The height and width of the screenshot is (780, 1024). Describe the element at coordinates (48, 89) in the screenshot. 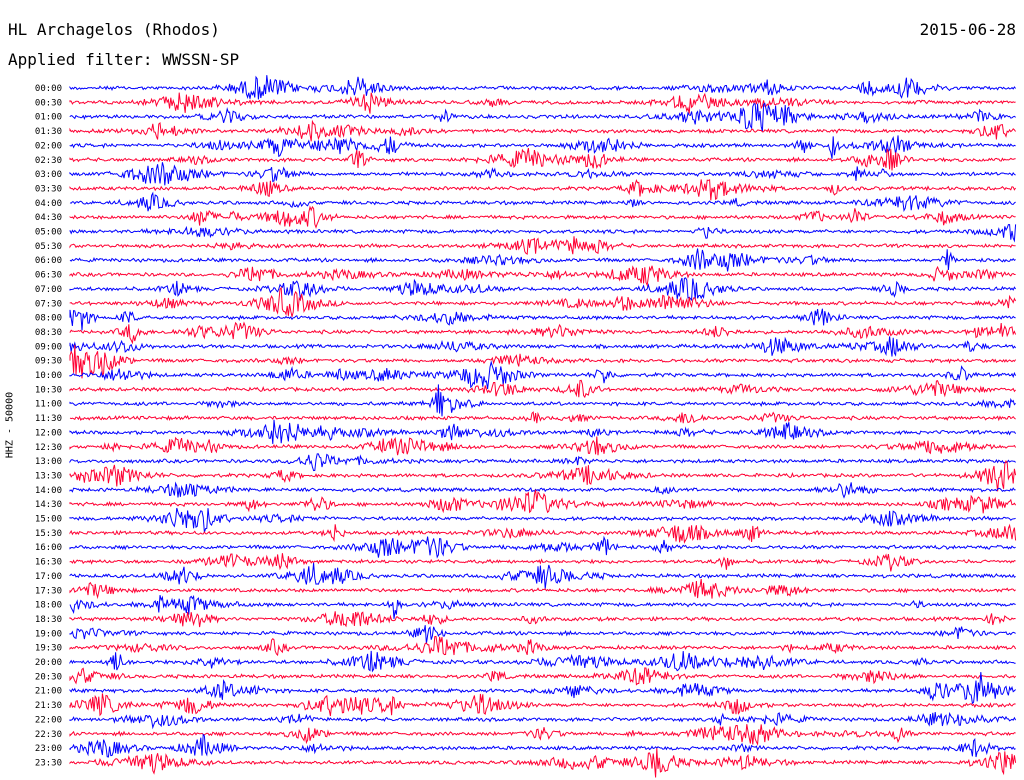

I see `row-label: 00:00` at that location.